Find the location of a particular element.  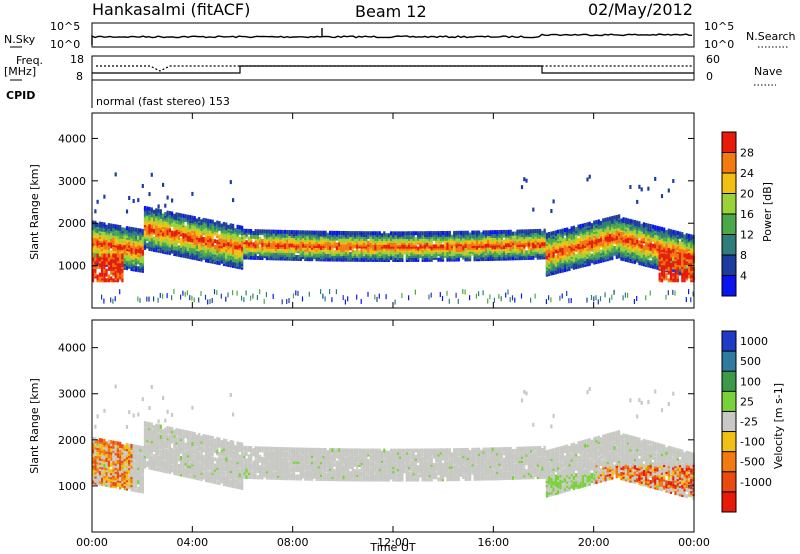

date-title: 02/May/2012 is located at coordinates (640, 9).